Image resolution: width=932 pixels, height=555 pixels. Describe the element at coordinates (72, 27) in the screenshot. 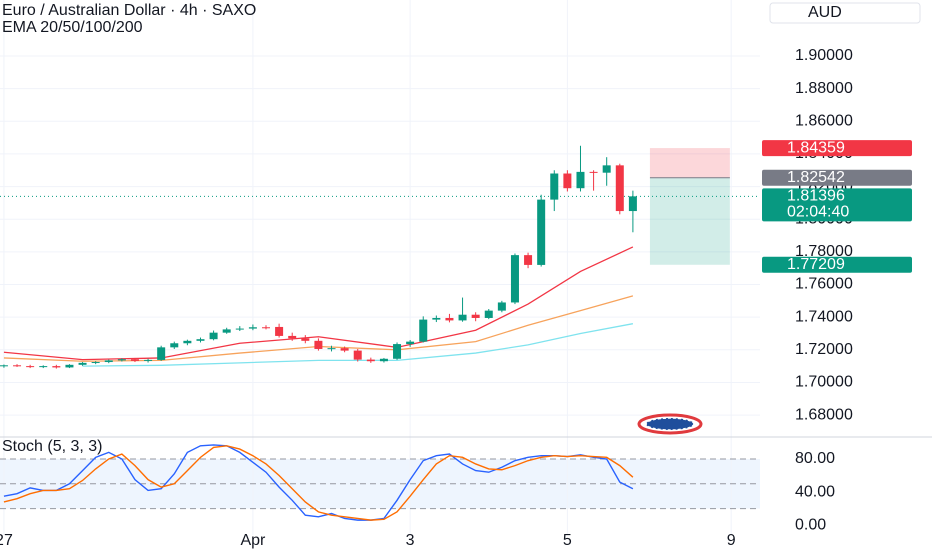

I see `indicator-label: EMA 20/50/100/200` at that location.